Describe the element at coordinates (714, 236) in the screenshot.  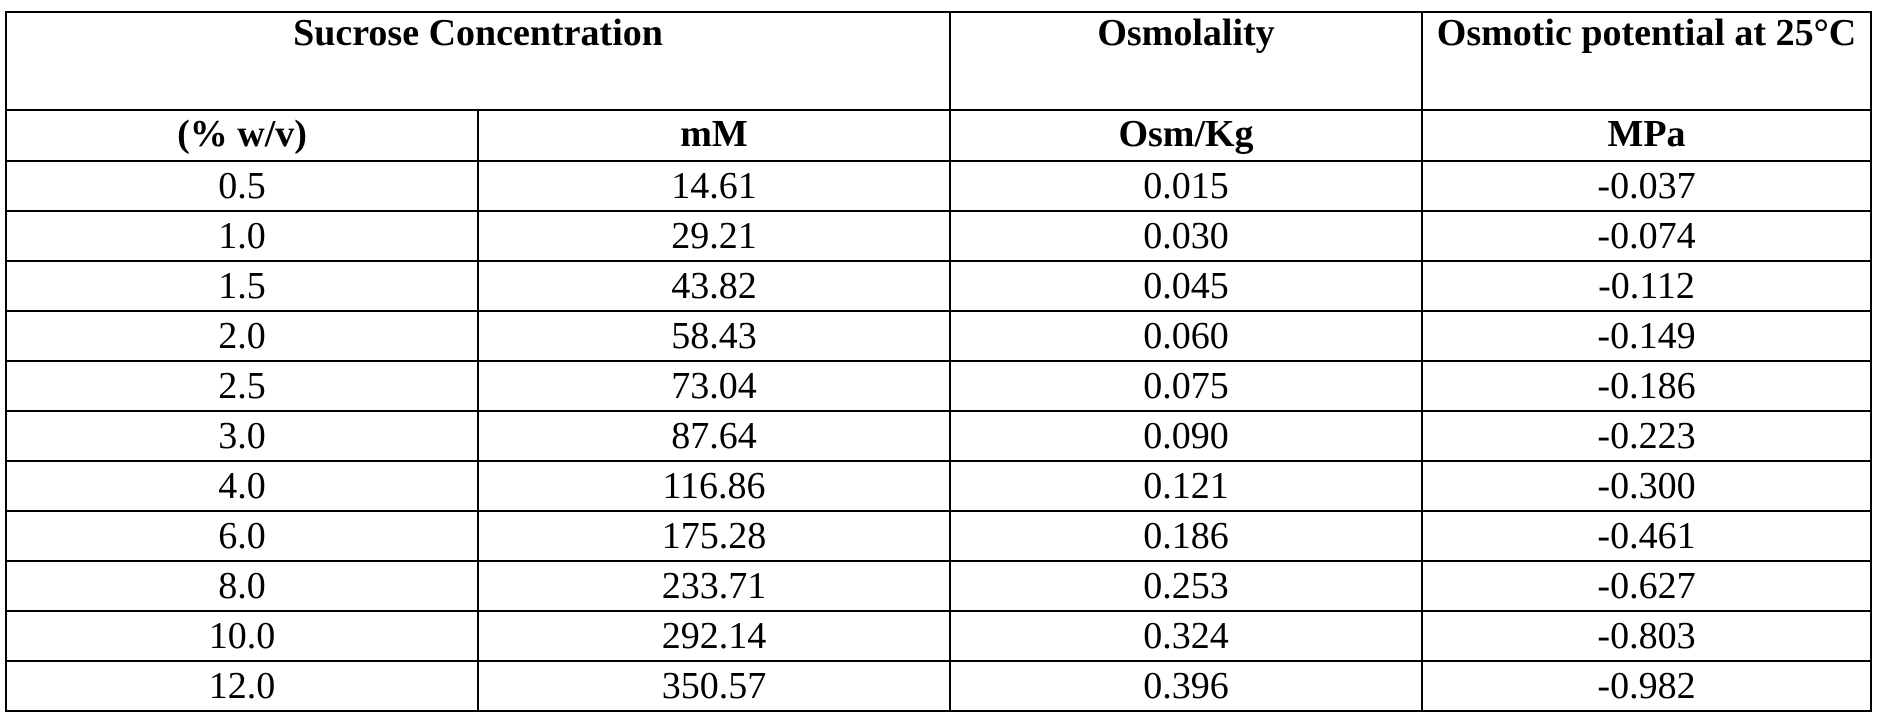
I see `cell-mm: 29.21` at that location.